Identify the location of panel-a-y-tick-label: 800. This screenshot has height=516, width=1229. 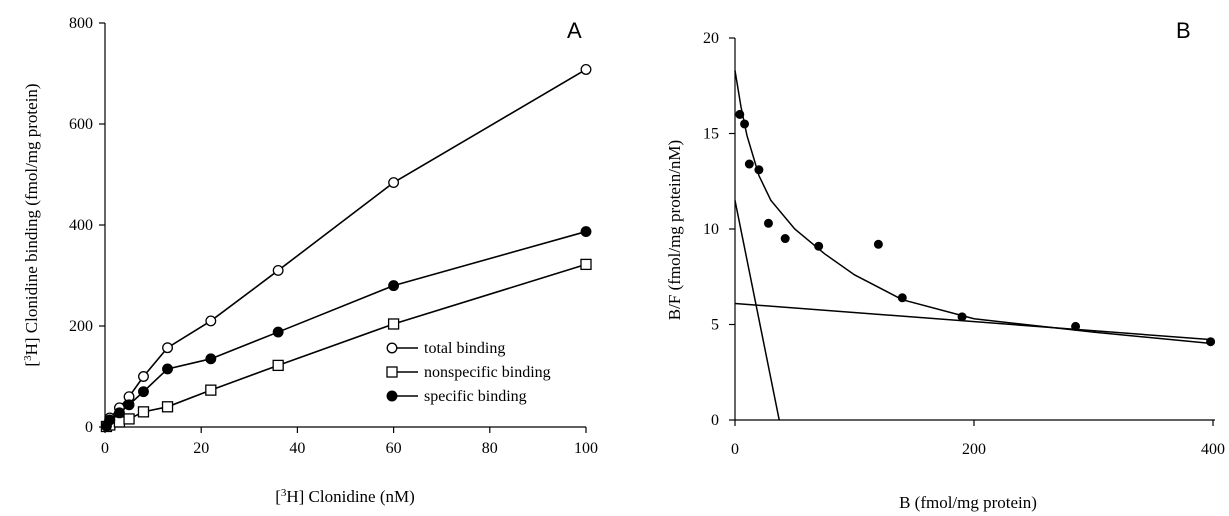
(81, 23).